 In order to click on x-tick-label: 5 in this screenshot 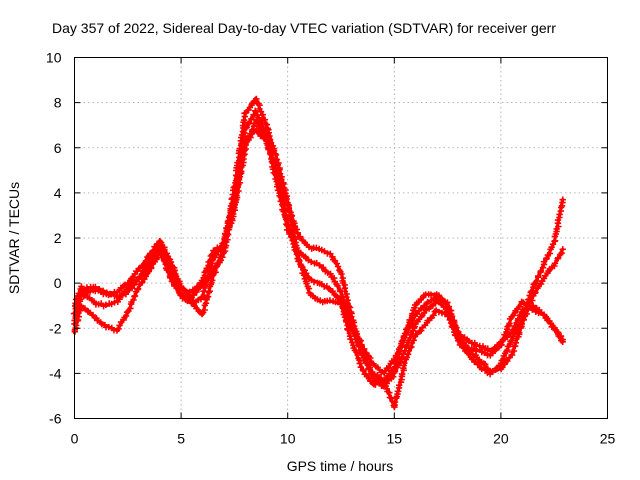, I will do `click(181, 439)`.